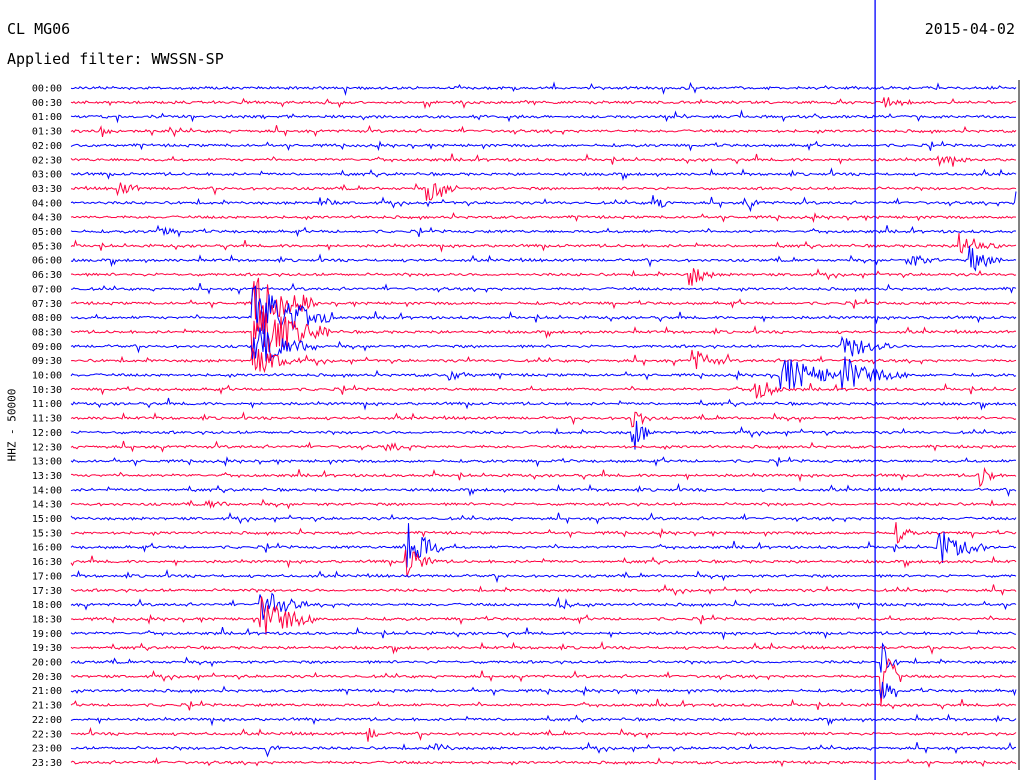 The image size is (1024, 780). What do you see at coordinates (47, 103) in the screenshot?
I see `row-time-label: 00:30` at bounding box center [47, 103].